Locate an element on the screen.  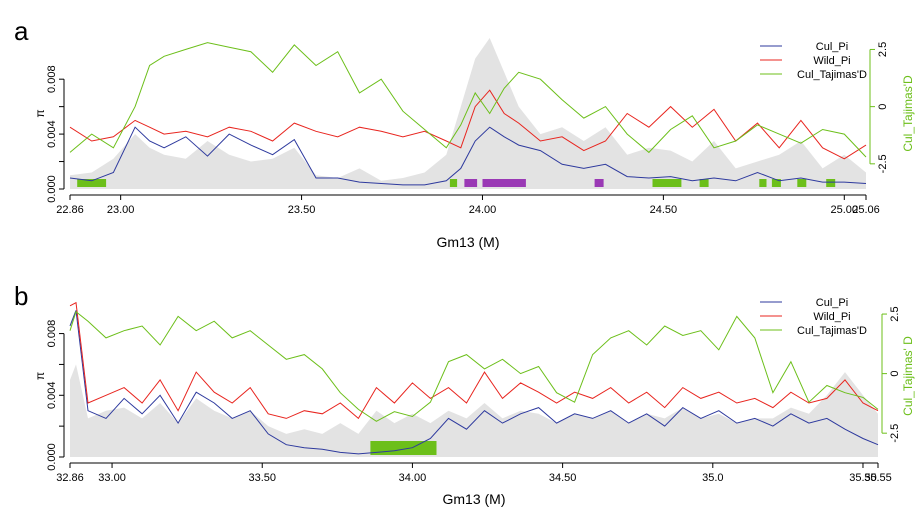
x-tick-label: 32.86 is located at coordinates (70, 478).